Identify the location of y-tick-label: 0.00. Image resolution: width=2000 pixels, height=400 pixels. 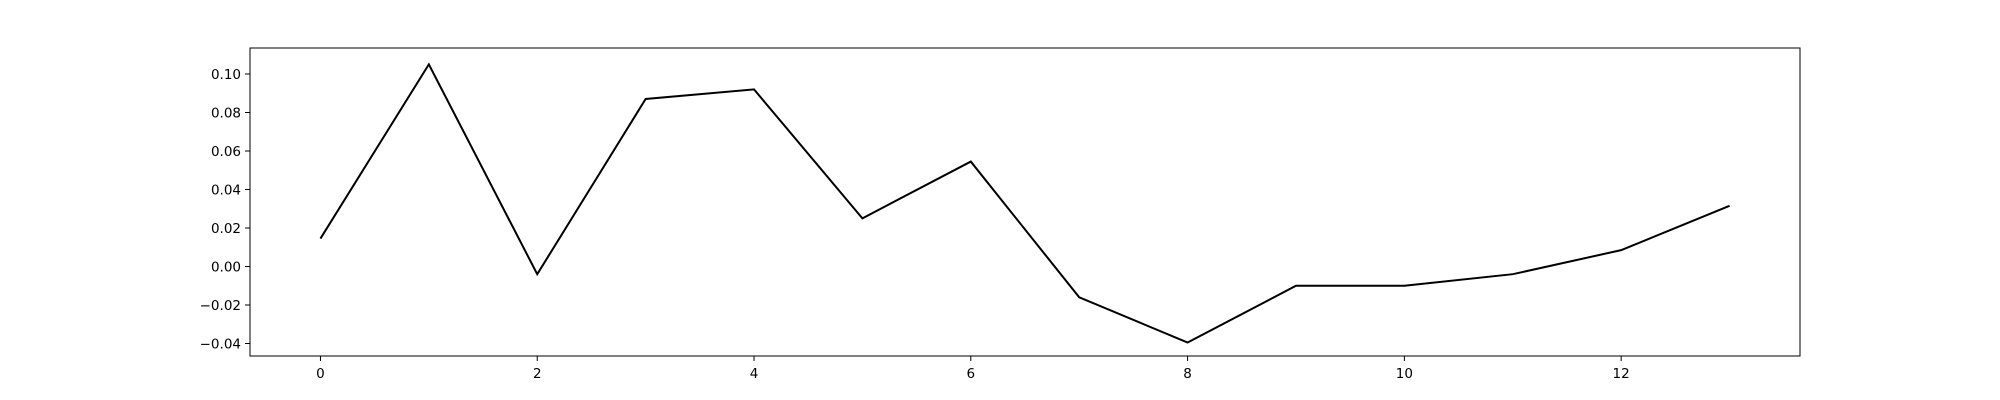
(226, 267).